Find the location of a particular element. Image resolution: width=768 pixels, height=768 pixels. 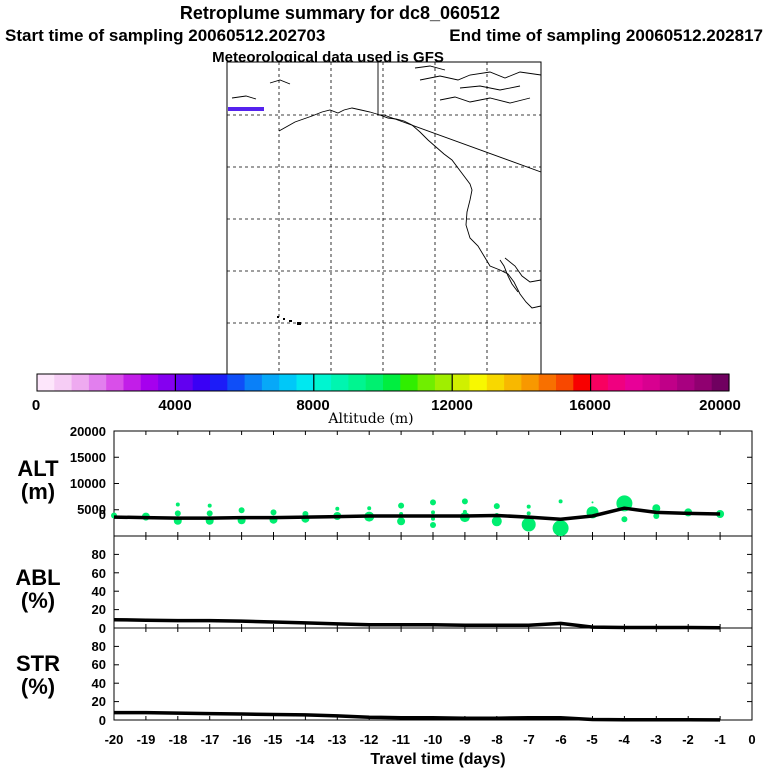

altitude-colorbar is located at coordinates (383, 382).